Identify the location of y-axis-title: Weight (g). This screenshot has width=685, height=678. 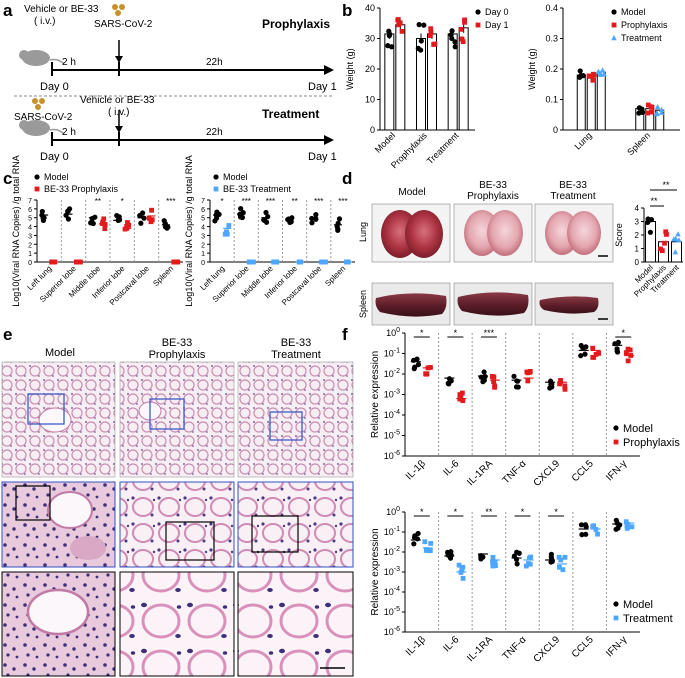
(532, 68).